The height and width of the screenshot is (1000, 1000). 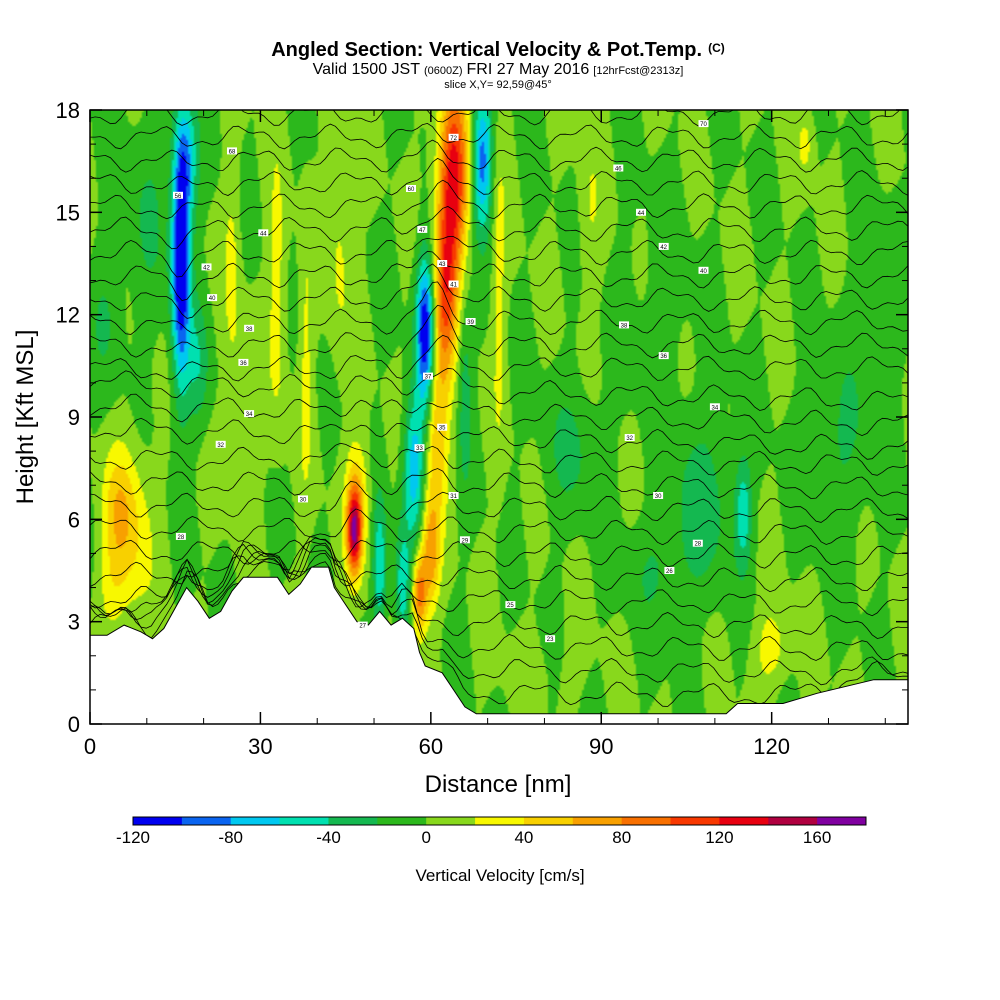 I want to click on theta-label: 31, so click(x=453, y=496).